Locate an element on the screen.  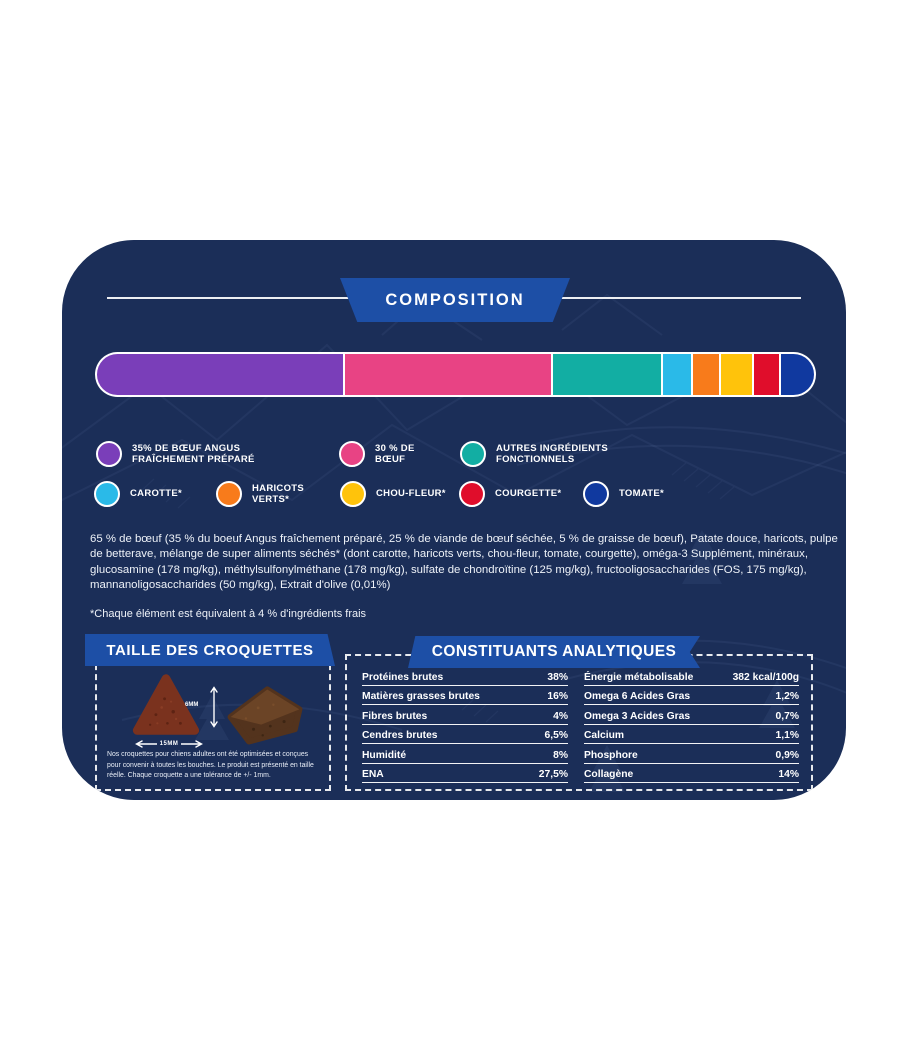
row-value: 0,7% is located at coordinates (787, 716).